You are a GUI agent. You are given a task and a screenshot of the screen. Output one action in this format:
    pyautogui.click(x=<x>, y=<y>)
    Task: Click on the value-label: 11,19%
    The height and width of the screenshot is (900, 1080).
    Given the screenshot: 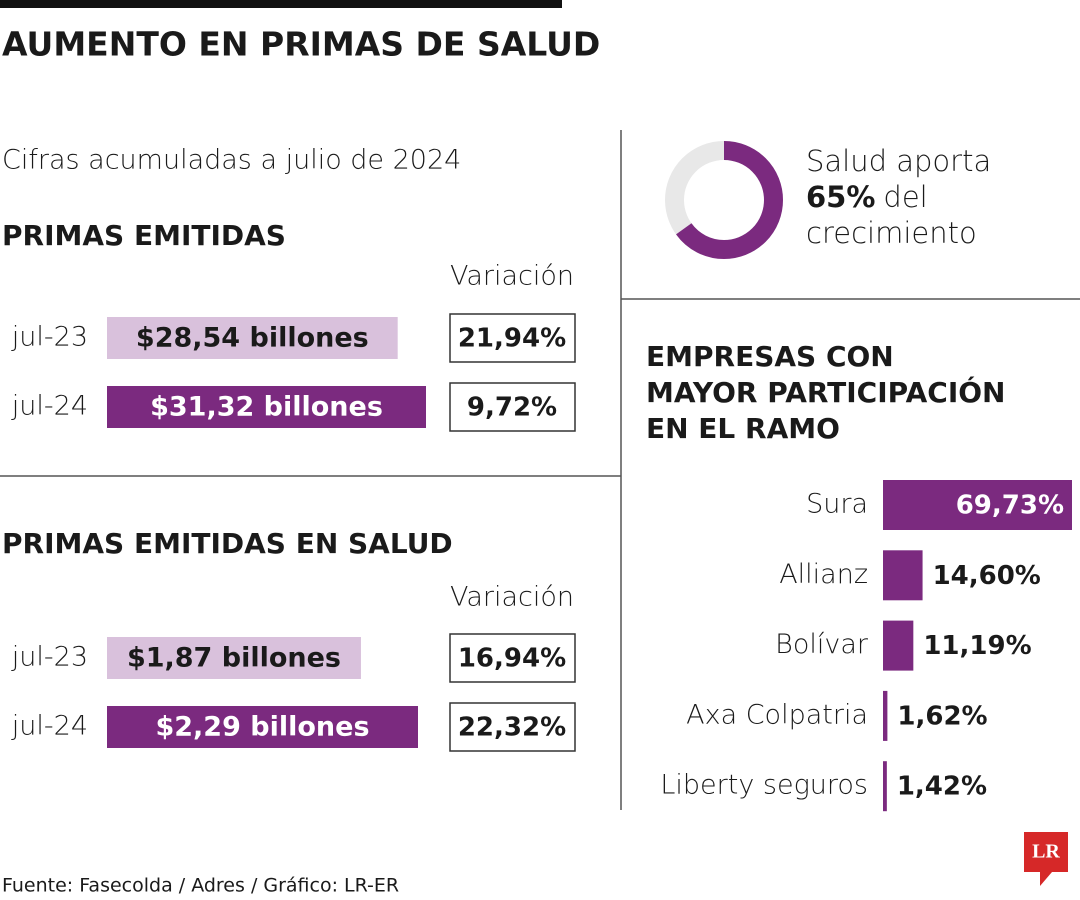 What is the action you would take?
    pyautogui.click(x=977, y=646)
    